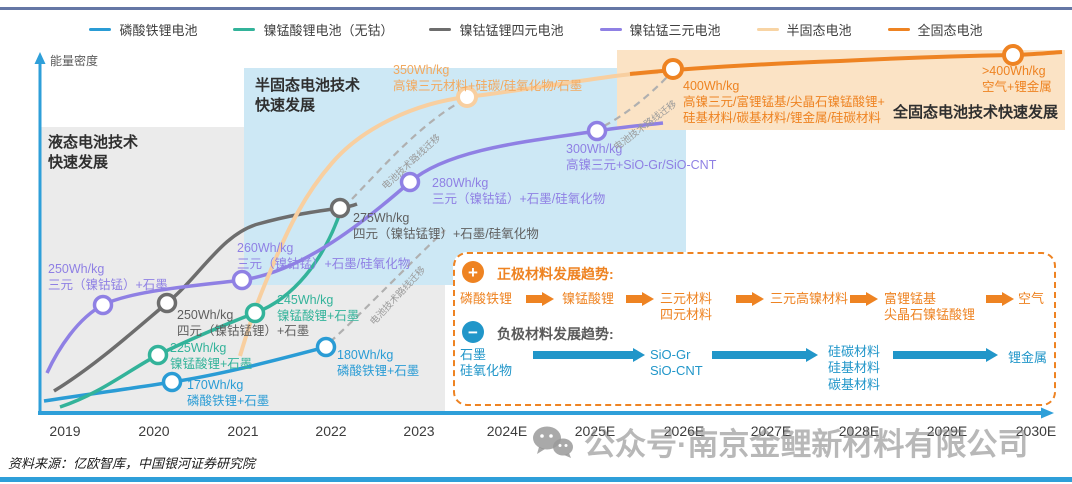 The image size is (1072, 484). What do you see at coordinates (446, 234) in the screenshot?
I see `milestone-material: 四元（镍钴锰锂）+石墨/硅氧化物` at bounding box center [446, 234].